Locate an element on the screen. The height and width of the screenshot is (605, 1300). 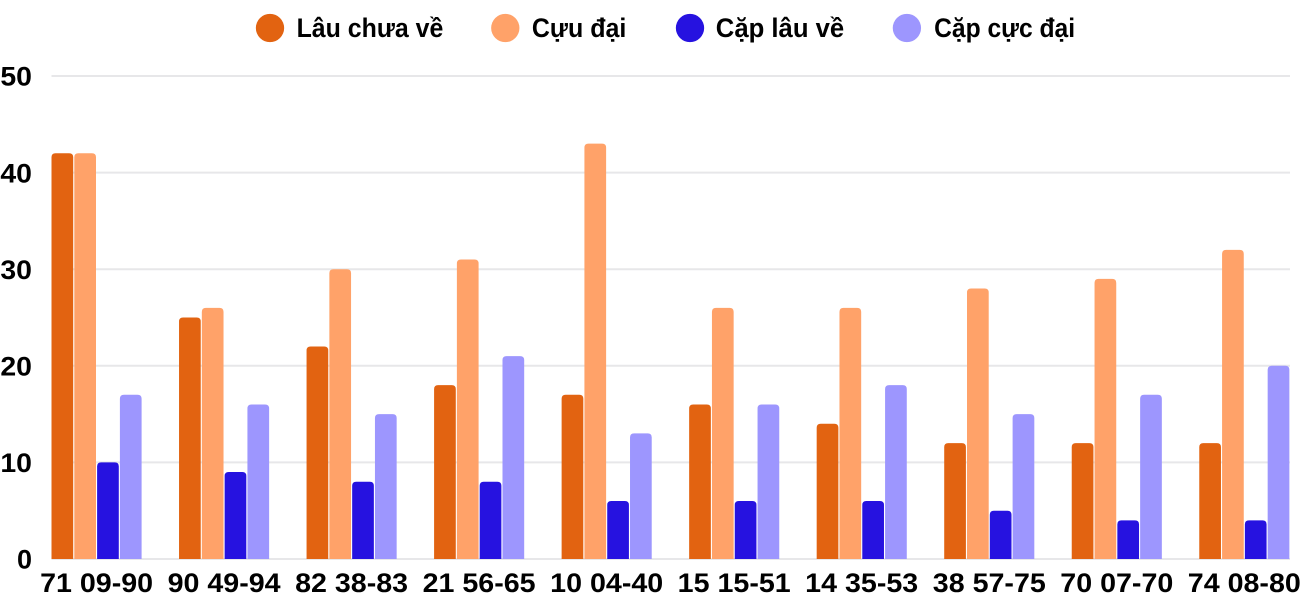
svg-text: 0 is located at coordinates (24, 560).